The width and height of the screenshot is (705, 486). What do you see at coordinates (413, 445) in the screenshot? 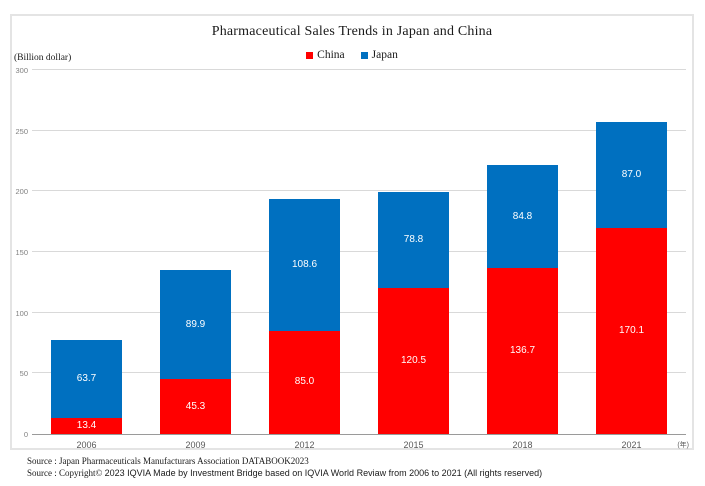
I see `x-tick-label: 2015` at bounding box center [413, 445].